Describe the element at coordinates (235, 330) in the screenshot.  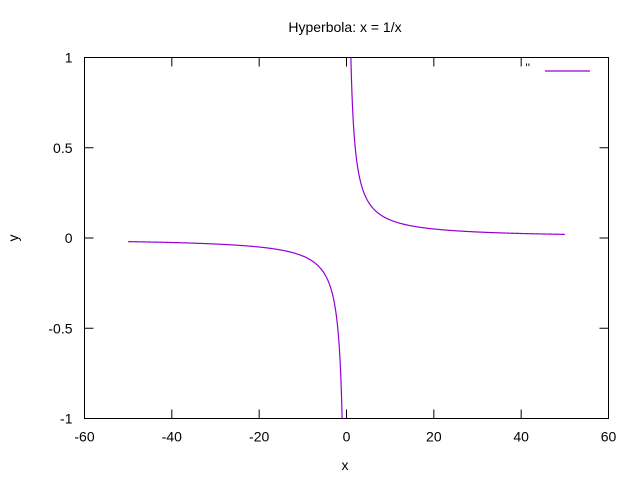
I see `series-line-negative-branch` at that location.